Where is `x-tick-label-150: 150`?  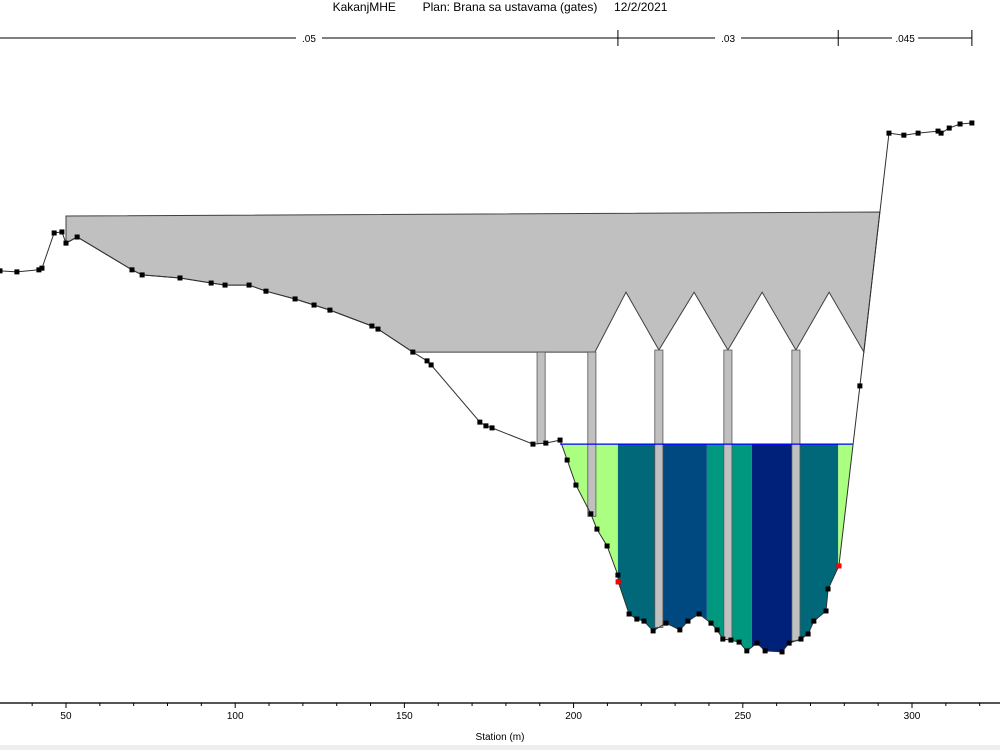
x-tick-label-150: 150 is located at coordinates (404, 716).